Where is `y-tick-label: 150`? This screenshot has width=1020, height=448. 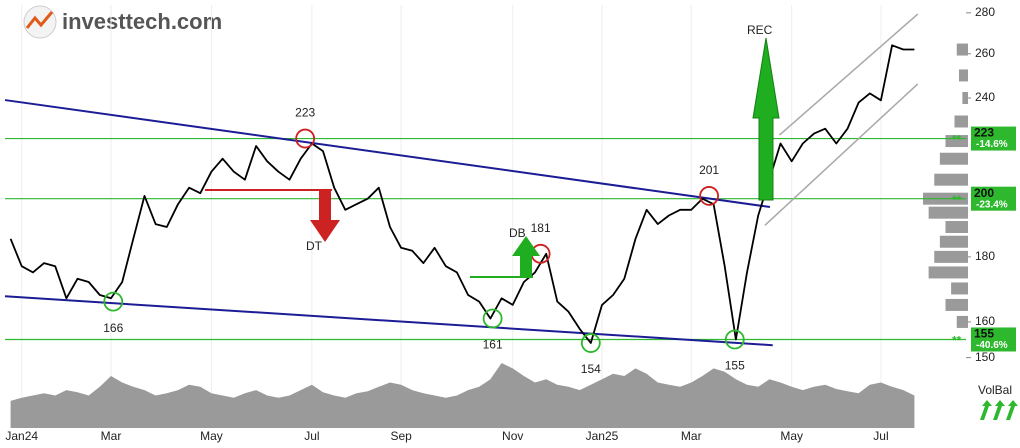
y-tick-label: 150 is located at coordinates (985, 357).